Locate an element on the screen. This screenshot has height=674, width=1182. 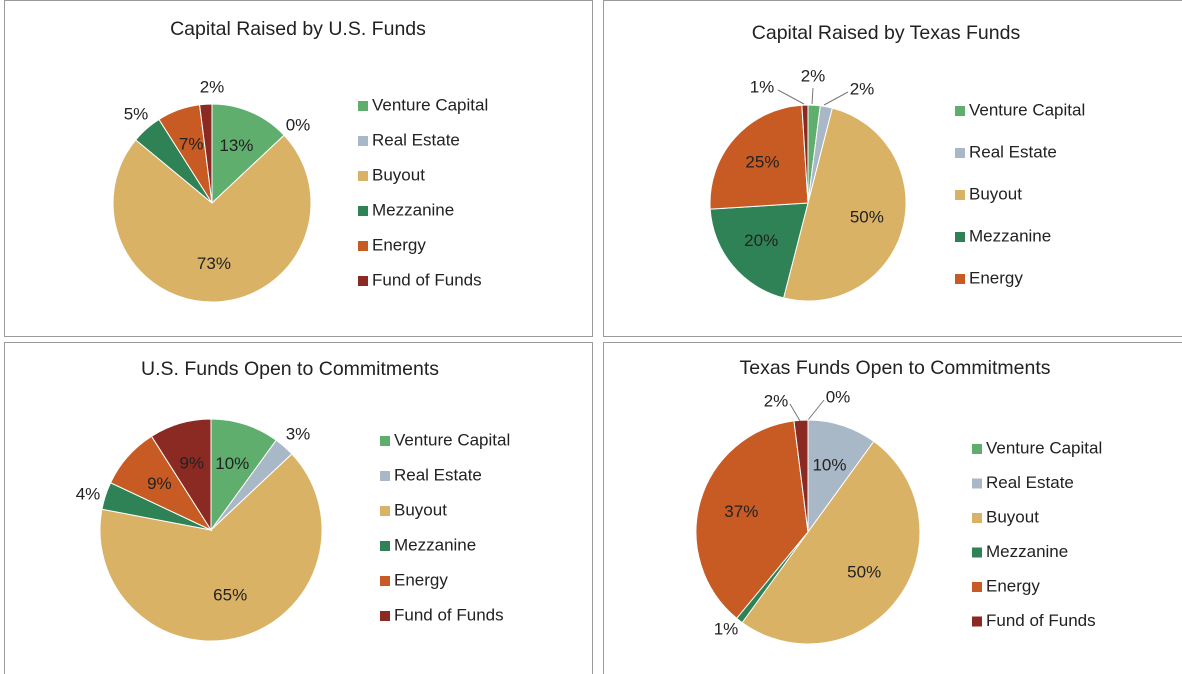
data-label: 13% is located at coordinates (236, 145).